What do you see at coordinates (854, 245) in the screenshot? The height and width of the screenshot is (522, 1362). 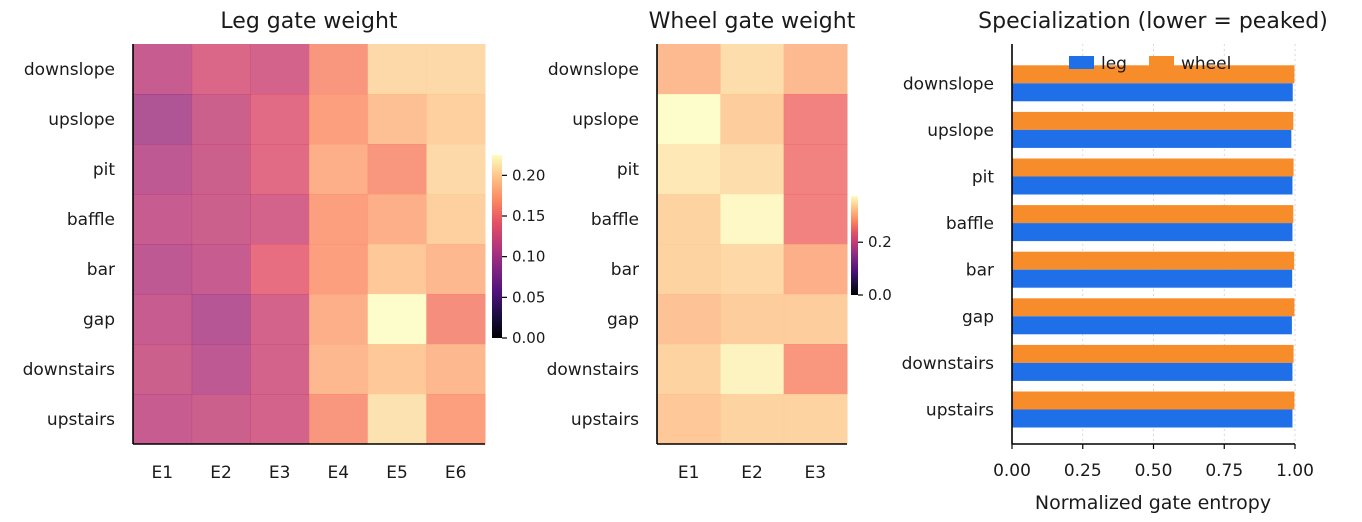 I see `wheel-colorbar` at bounding box center [854, 245].